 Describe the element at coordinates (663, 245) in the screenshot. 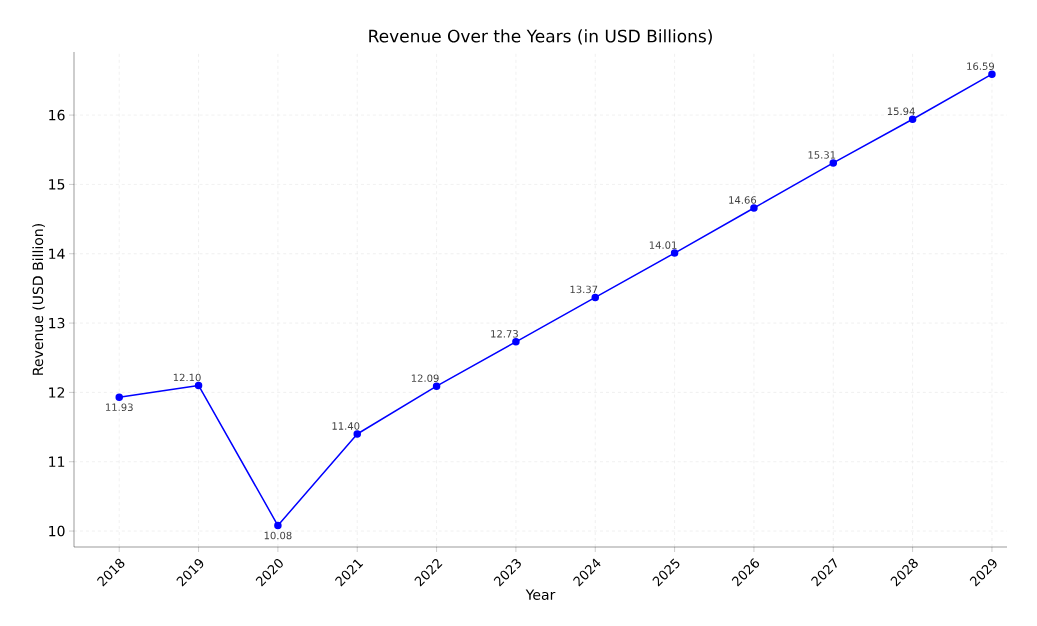

I see `data-label: 14.01` at that location.